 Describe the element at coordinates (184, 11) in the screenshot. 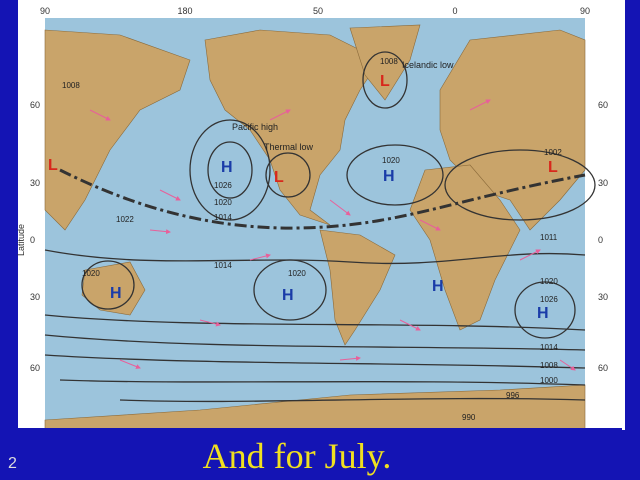

I see `lon-label: 180` at that location.